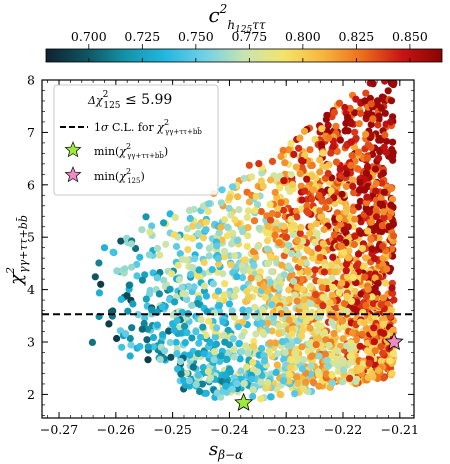 Image resolution: width=450 pixels, height=464 pixels. I want to click on y-tick-label: 2, so click(31, 394).